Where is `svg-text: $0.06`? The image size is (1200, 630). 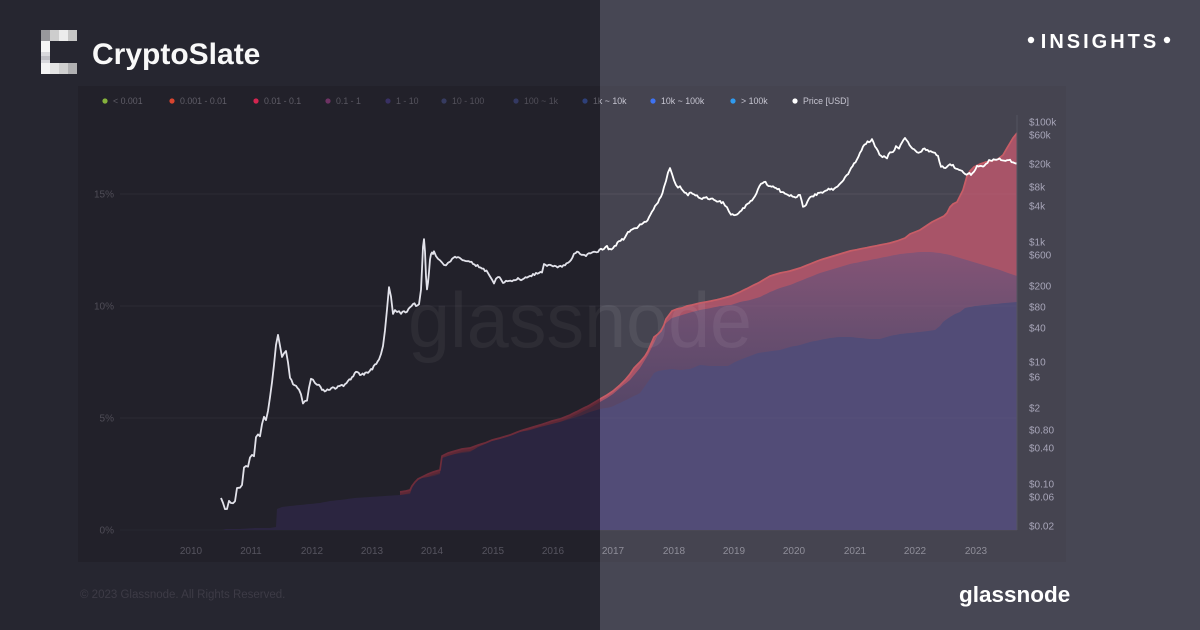
svg-text: $0.06 is located at coordinates (1041, 498).